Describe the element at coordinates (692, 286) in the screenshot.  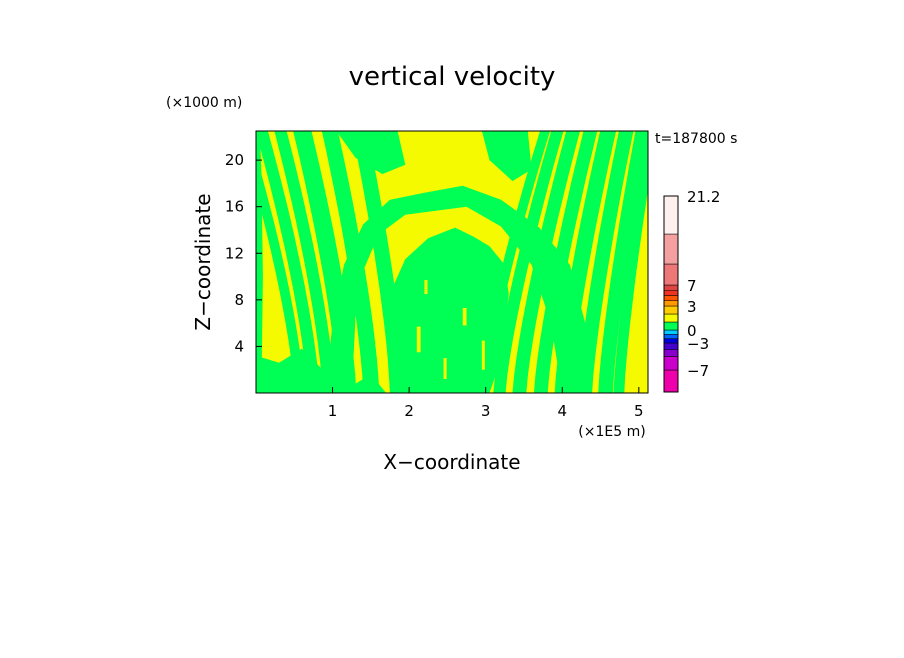
I see `colorbar-tick-label: 7` at that location.